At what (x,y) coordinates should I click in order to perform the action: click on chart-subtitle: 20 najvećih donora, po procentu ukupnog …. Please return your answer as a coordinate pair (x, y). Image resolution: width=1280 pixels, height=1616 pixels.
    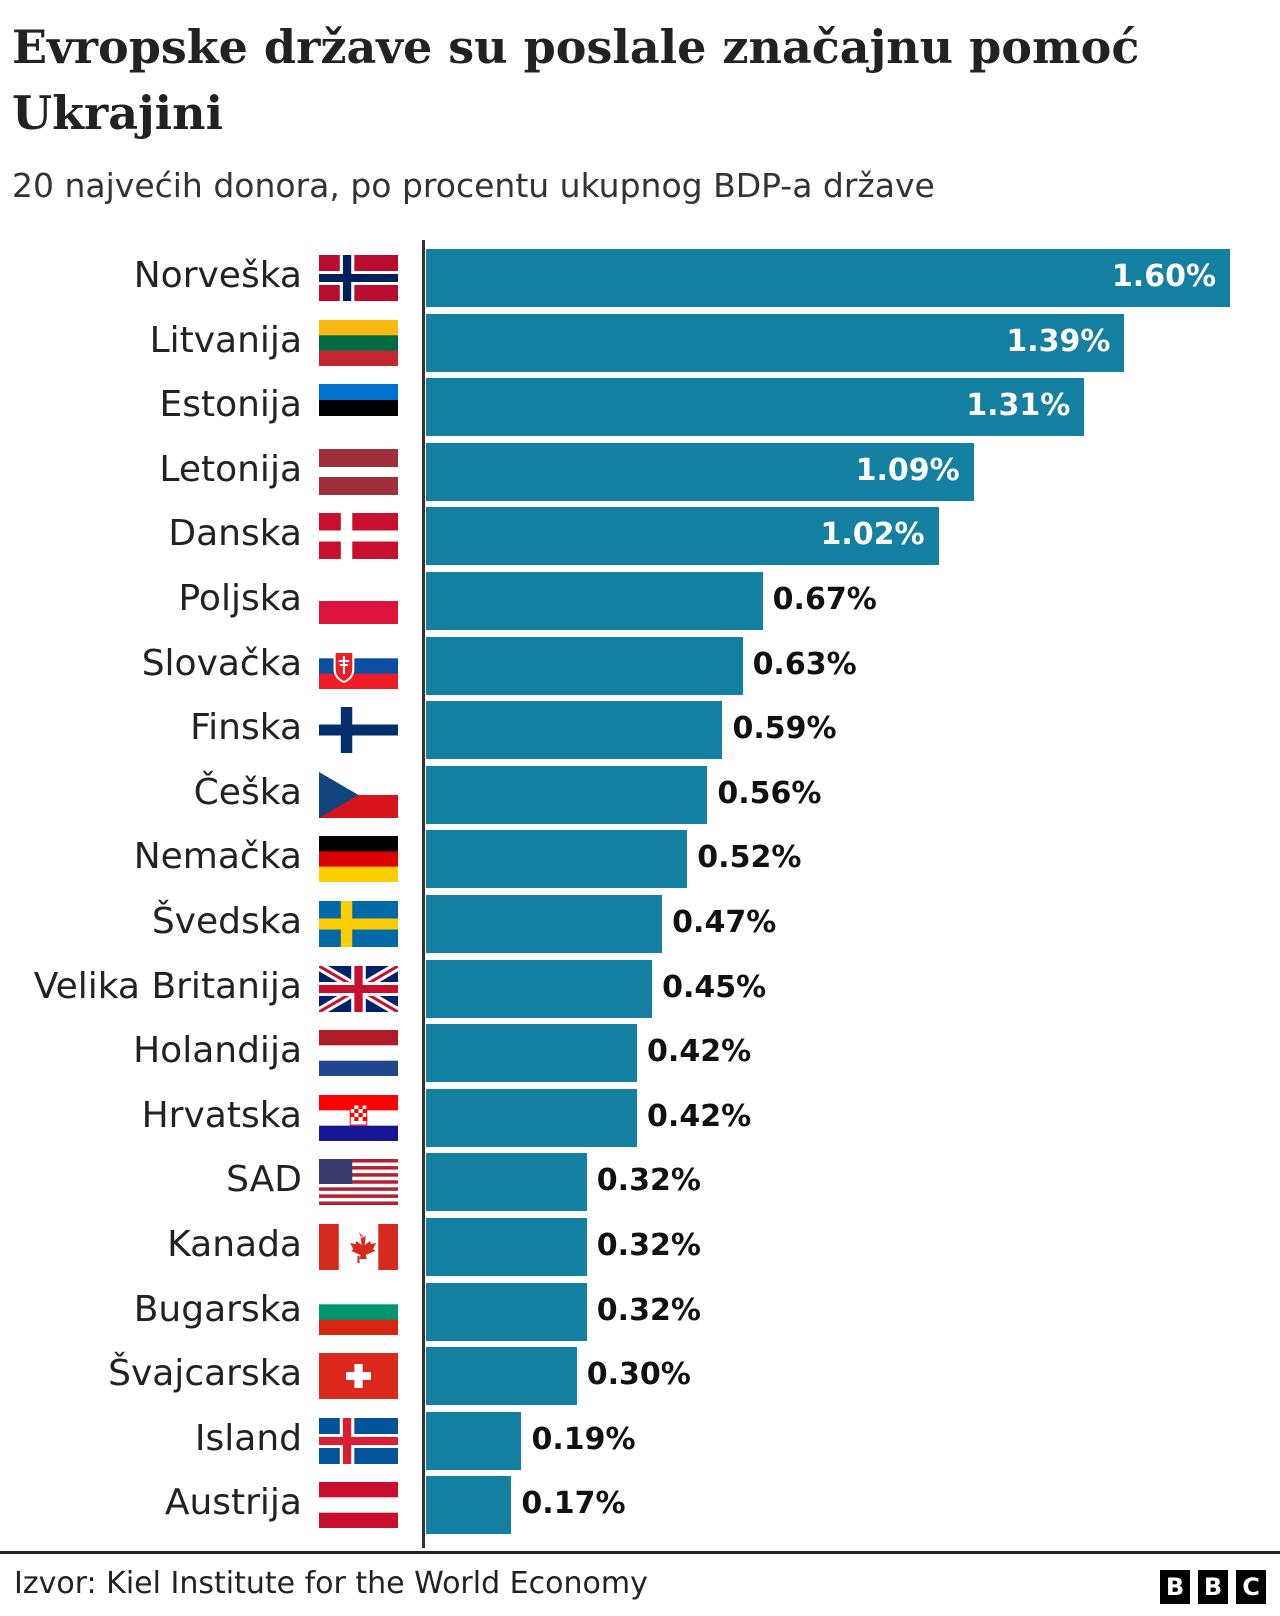
    Looking at the image, I should click on (473, 185).